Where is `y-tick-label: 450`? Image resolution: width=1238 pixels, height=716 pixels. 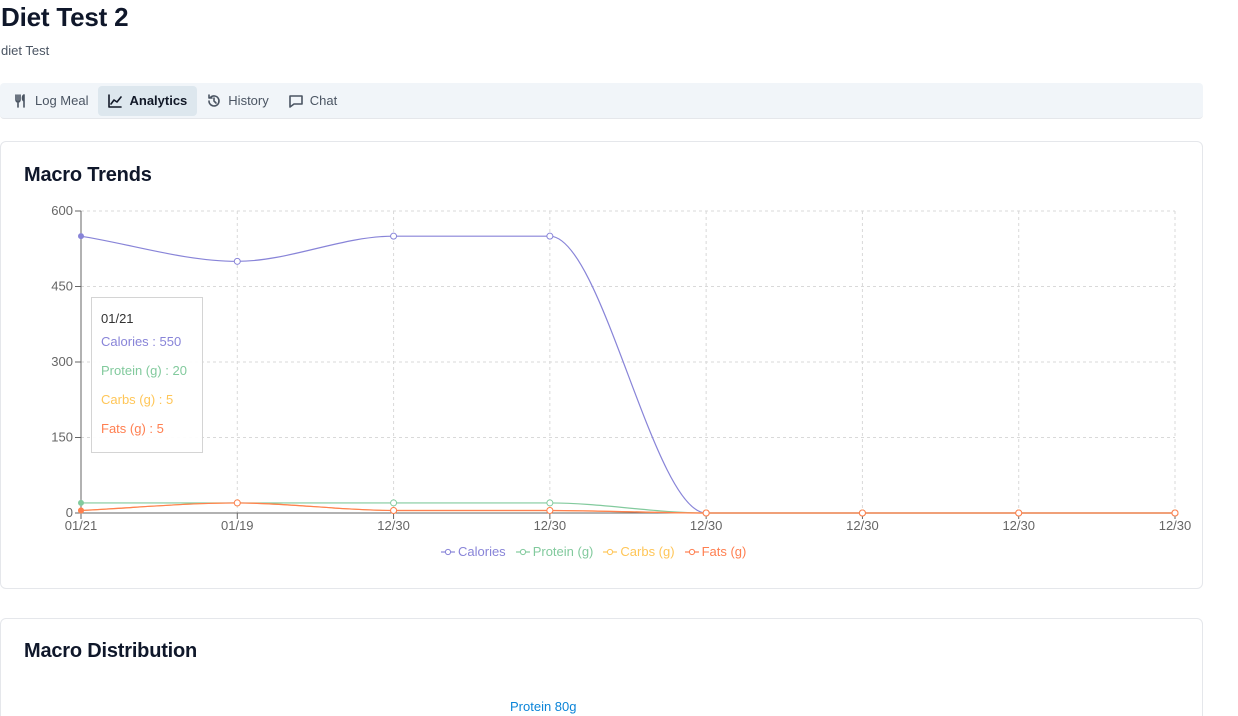
y-tick-label: 450 is located at coordinates (62, 286).